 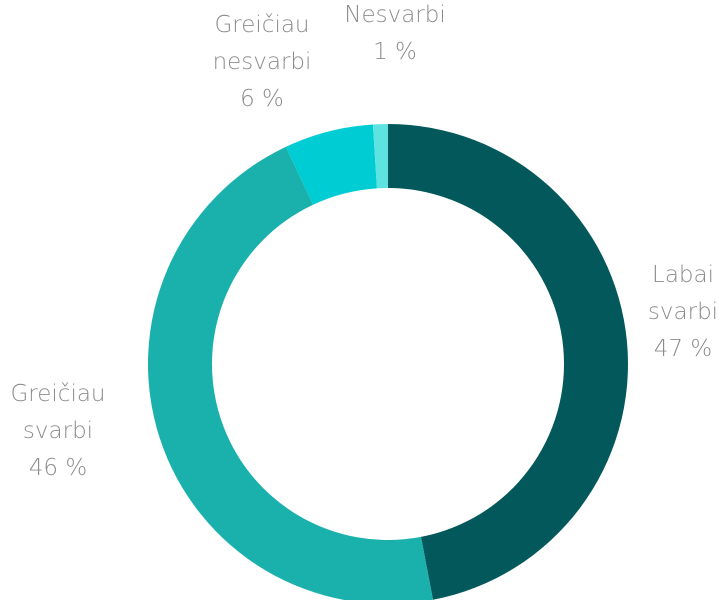 I want to click on label-line: Labai, so click(x=683, y=275).